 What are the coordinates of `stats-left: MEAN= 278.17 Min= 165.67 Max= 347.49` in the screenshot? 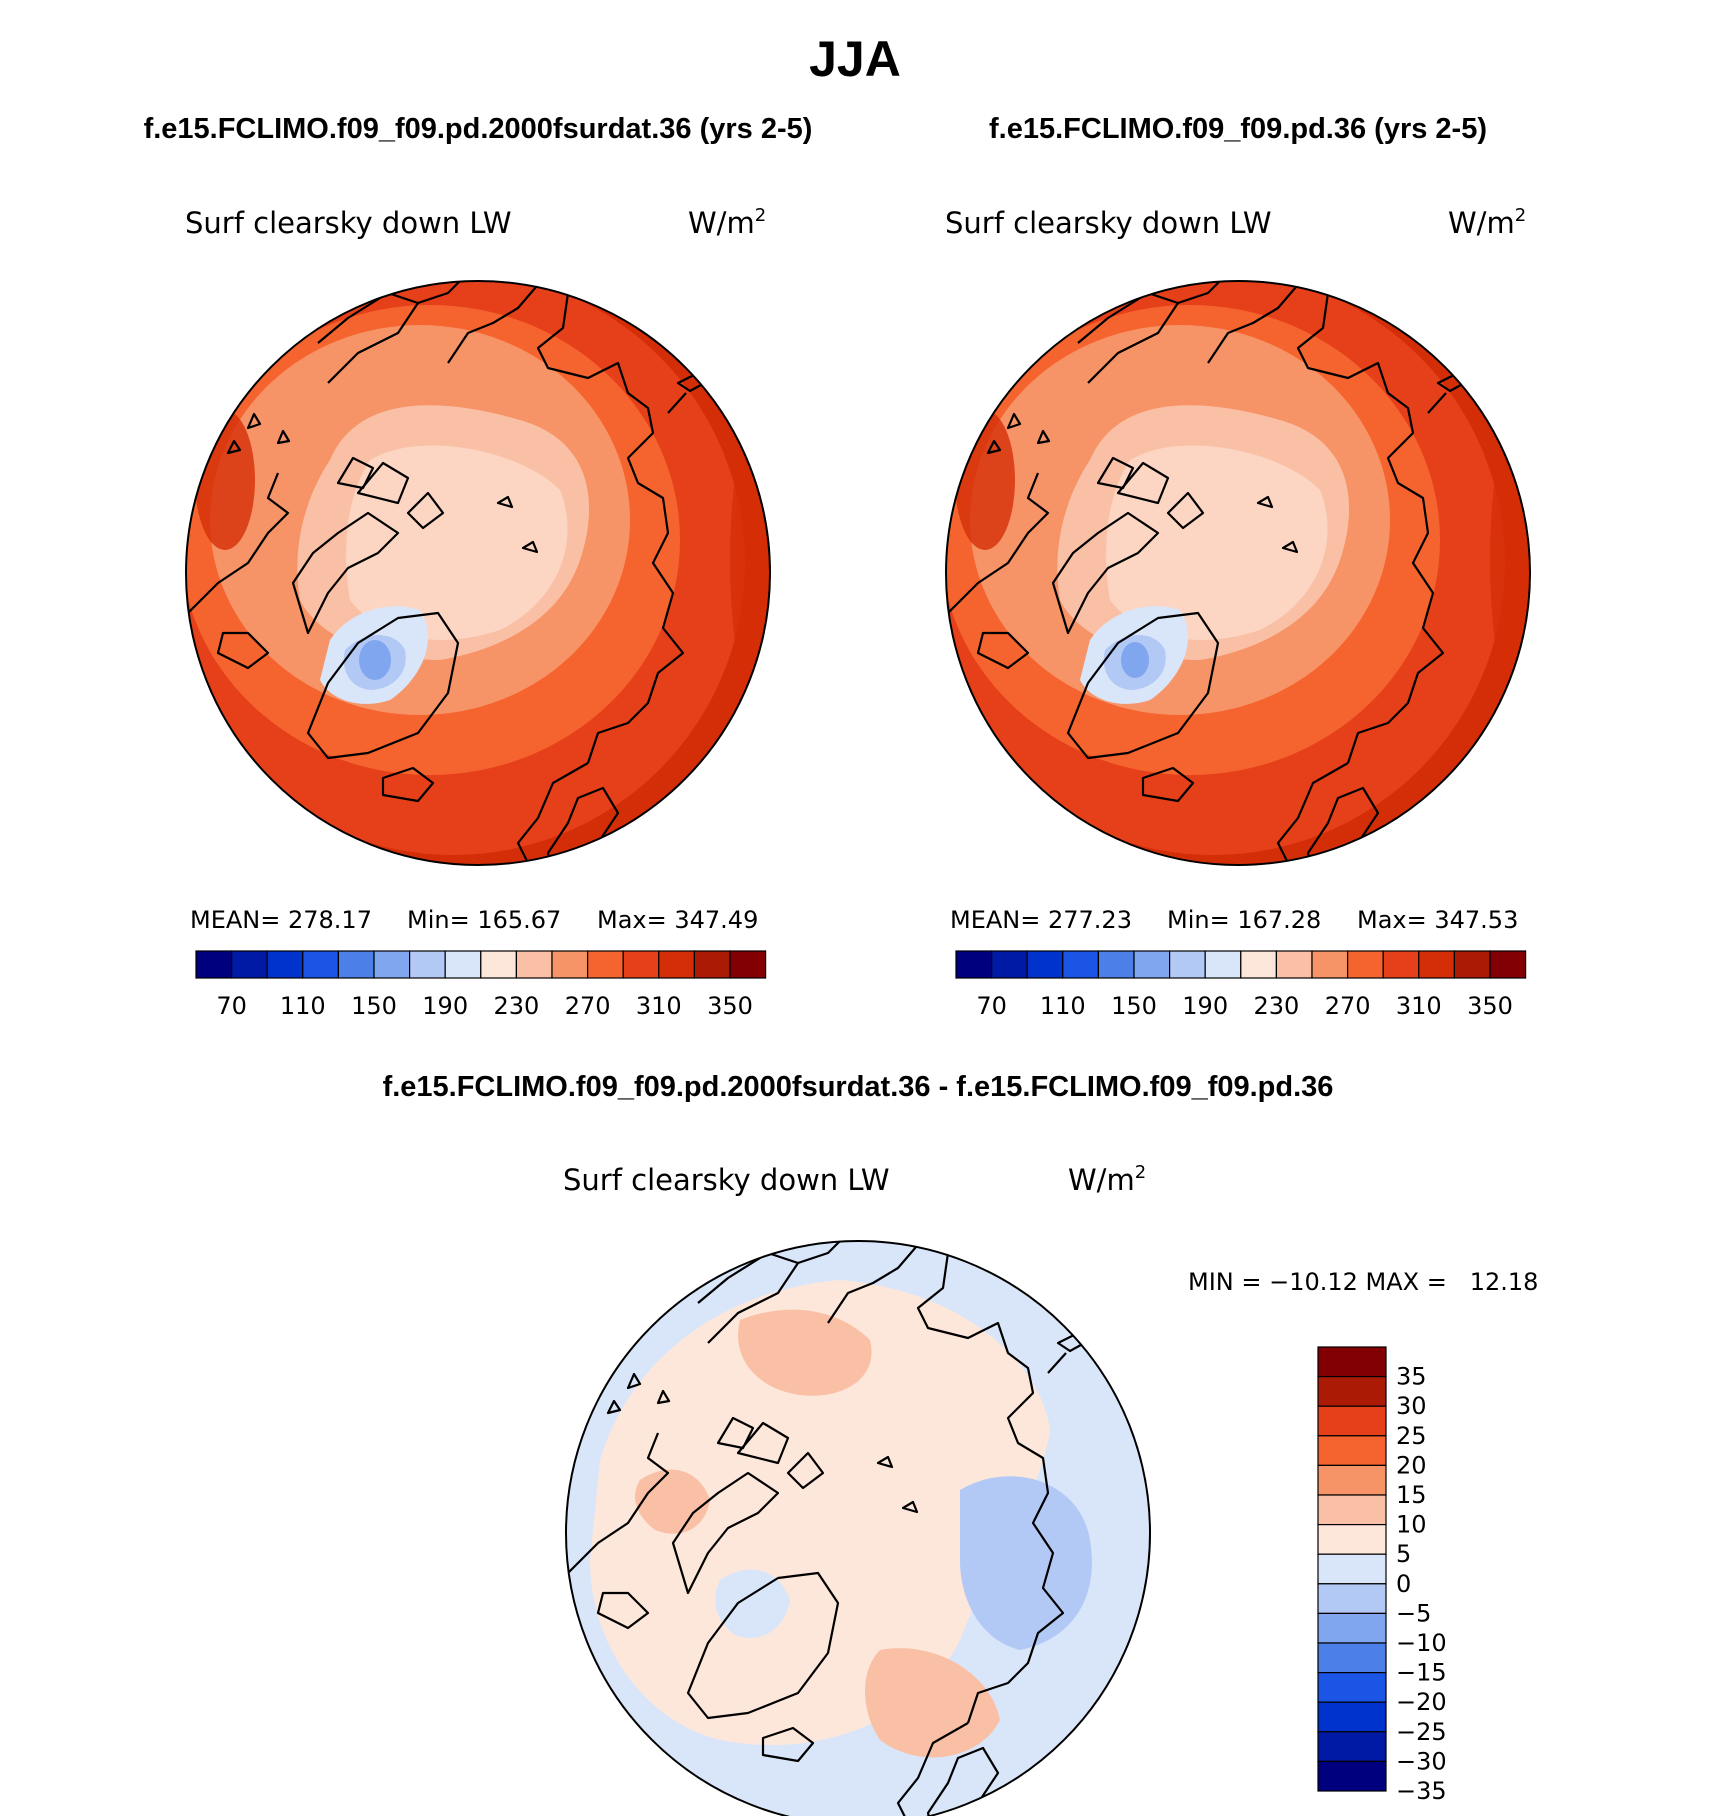 It's located at (474, 920).